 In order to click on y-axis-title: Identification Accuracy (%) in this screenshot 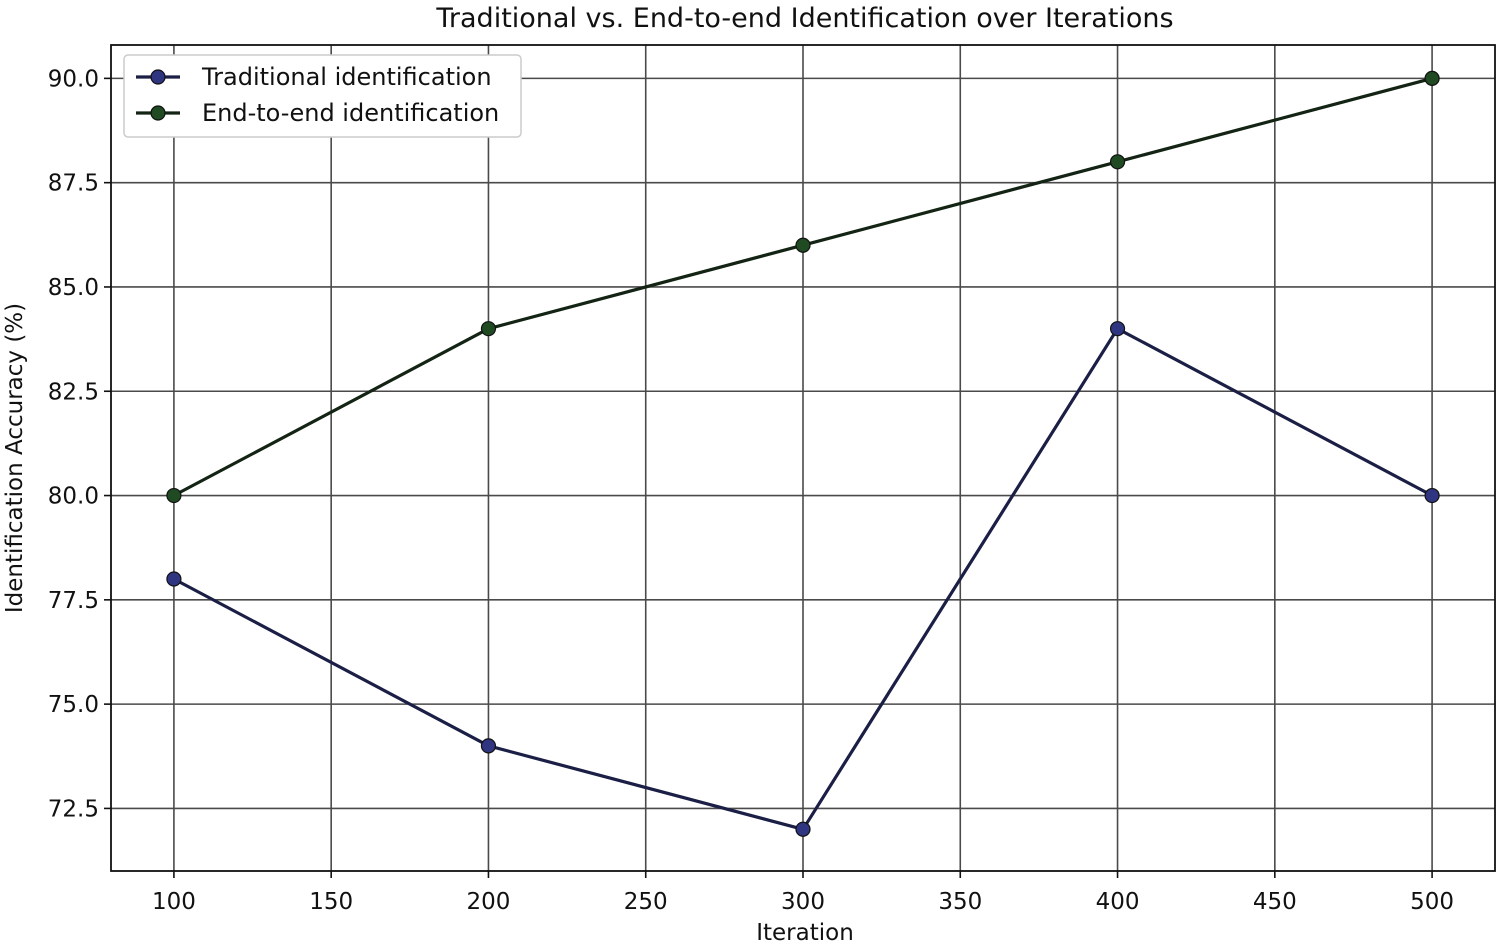, I will do `click(15, 458)`.